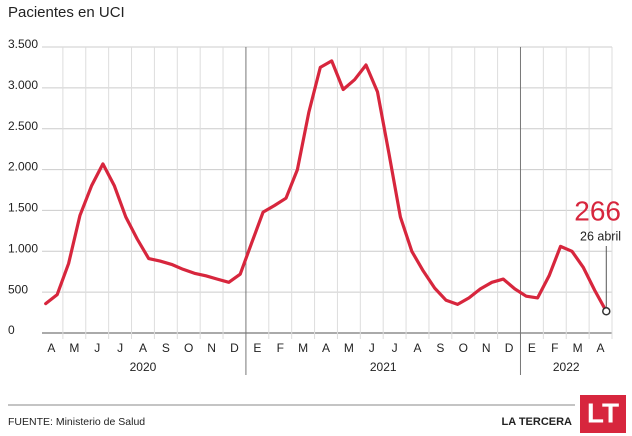 This screenshot has height=436, width=632. Describe the element at coordinates (23, 167) in the screenshot. I see `y-tick-label: 2.000` at that location.